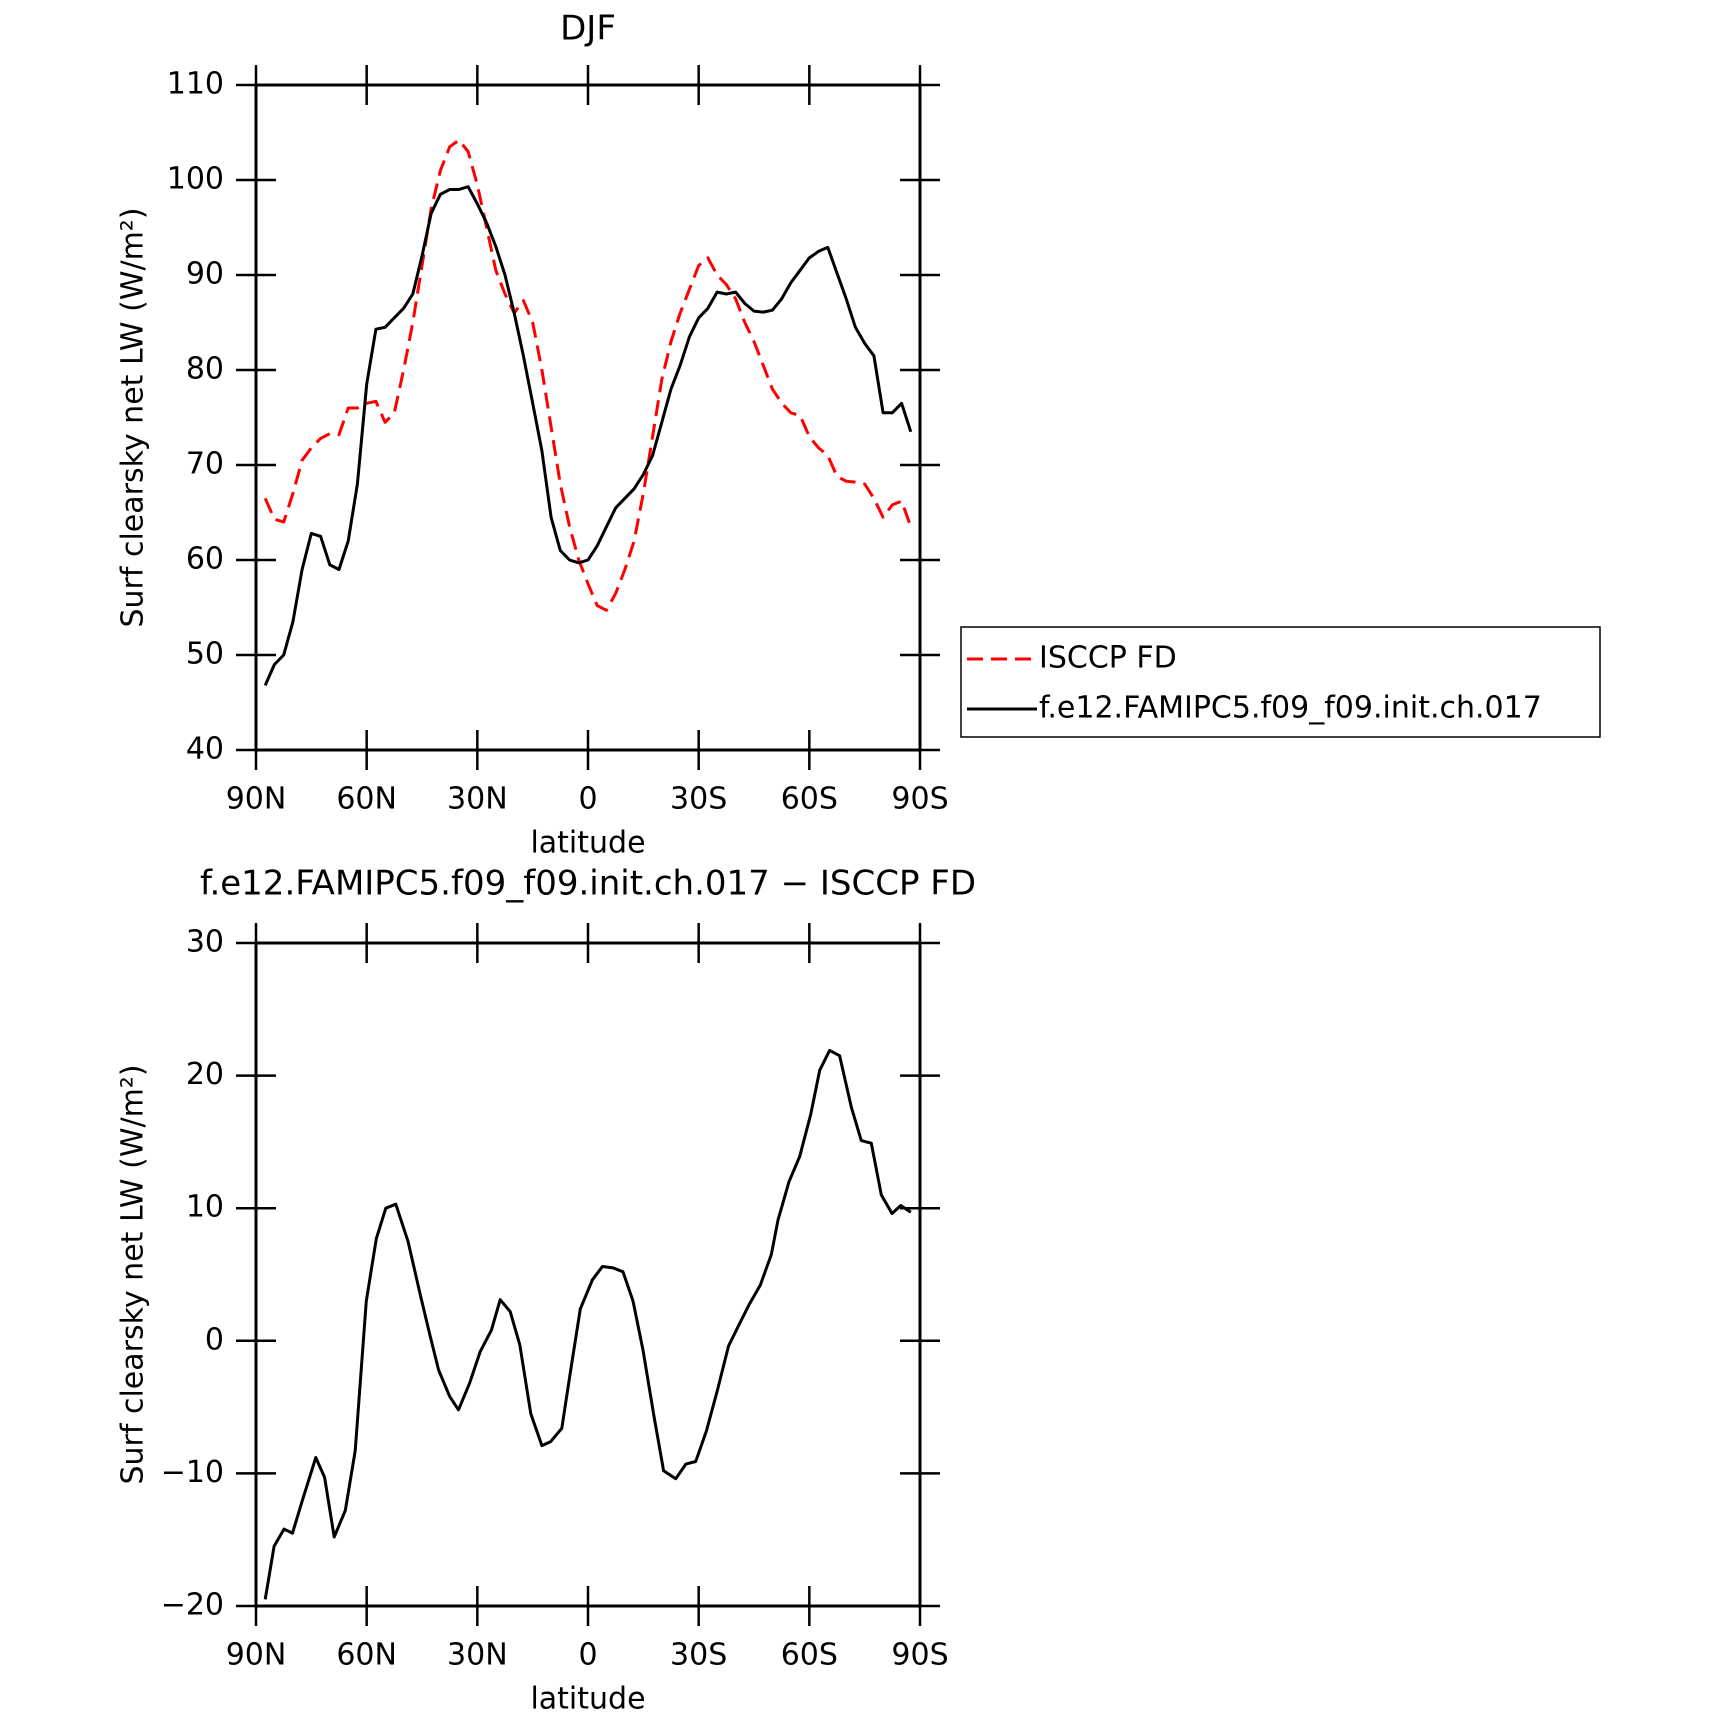  I want to click on y-tick-label: 70, so click(205, 464).